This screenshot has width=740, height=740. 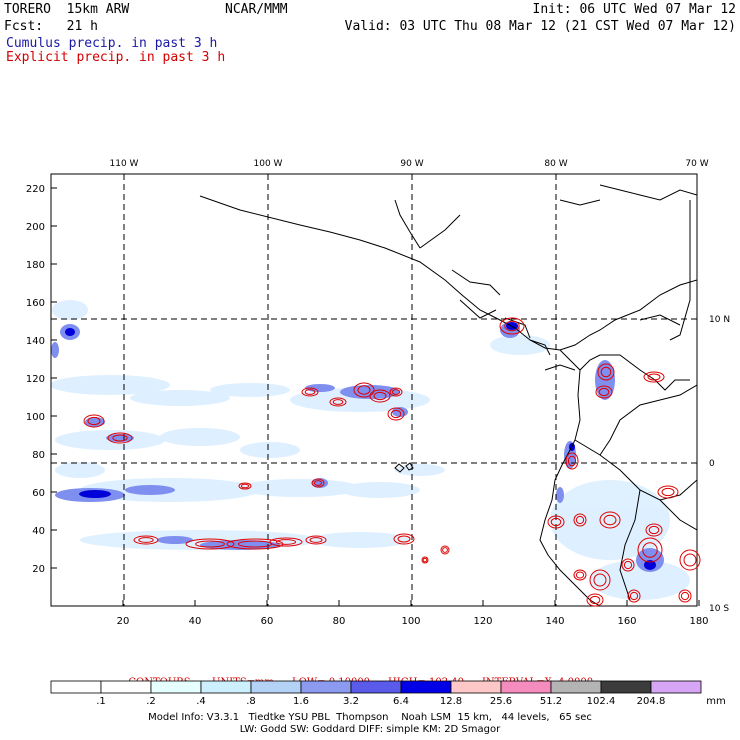 What do you see at coordinates (101, 701) in the screenshot?
I see `colorbar-label: .1` at bounding box center [101, 701].